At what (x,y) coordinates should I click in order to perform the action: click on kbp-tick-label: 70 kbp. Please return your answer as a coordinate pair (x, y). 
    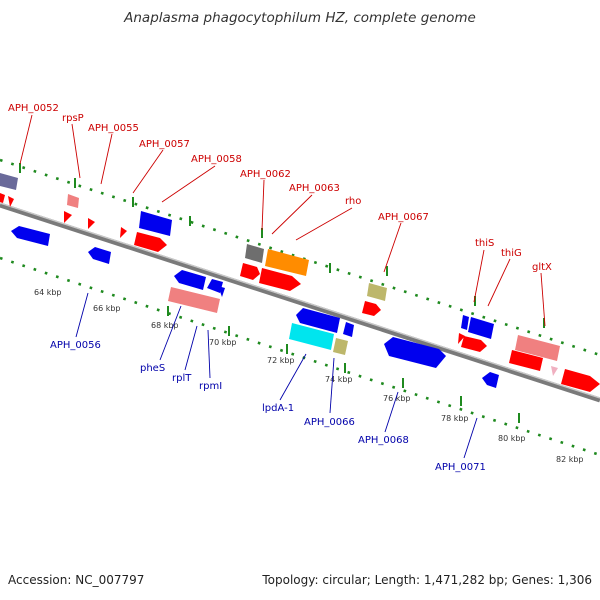
    Looking at the image, I should click on (223, 342).